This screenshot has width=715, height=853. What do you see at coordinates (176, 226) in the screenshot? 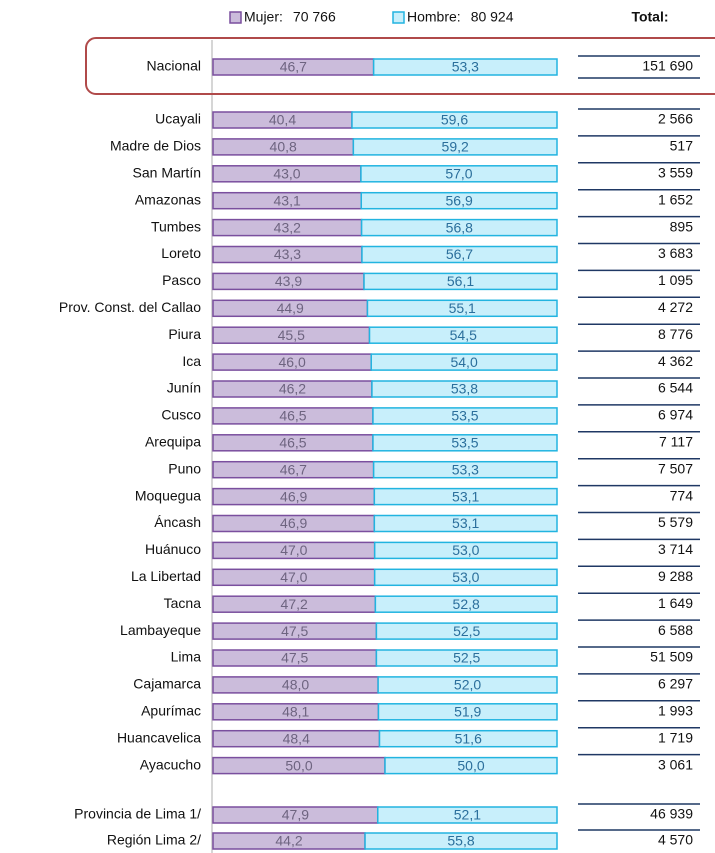
I see `category-label: Tumbes` at bounding box center [176, 226].